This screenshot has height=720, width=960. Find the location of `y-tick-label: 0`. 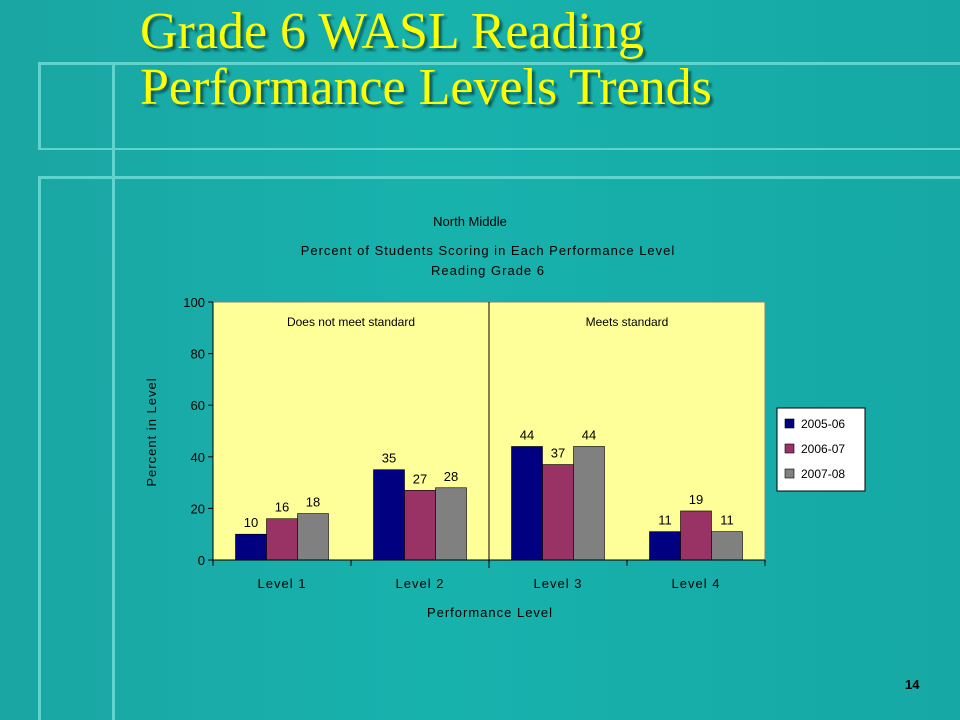

y-tick-label: 0 is located at coordinates (201, 560).